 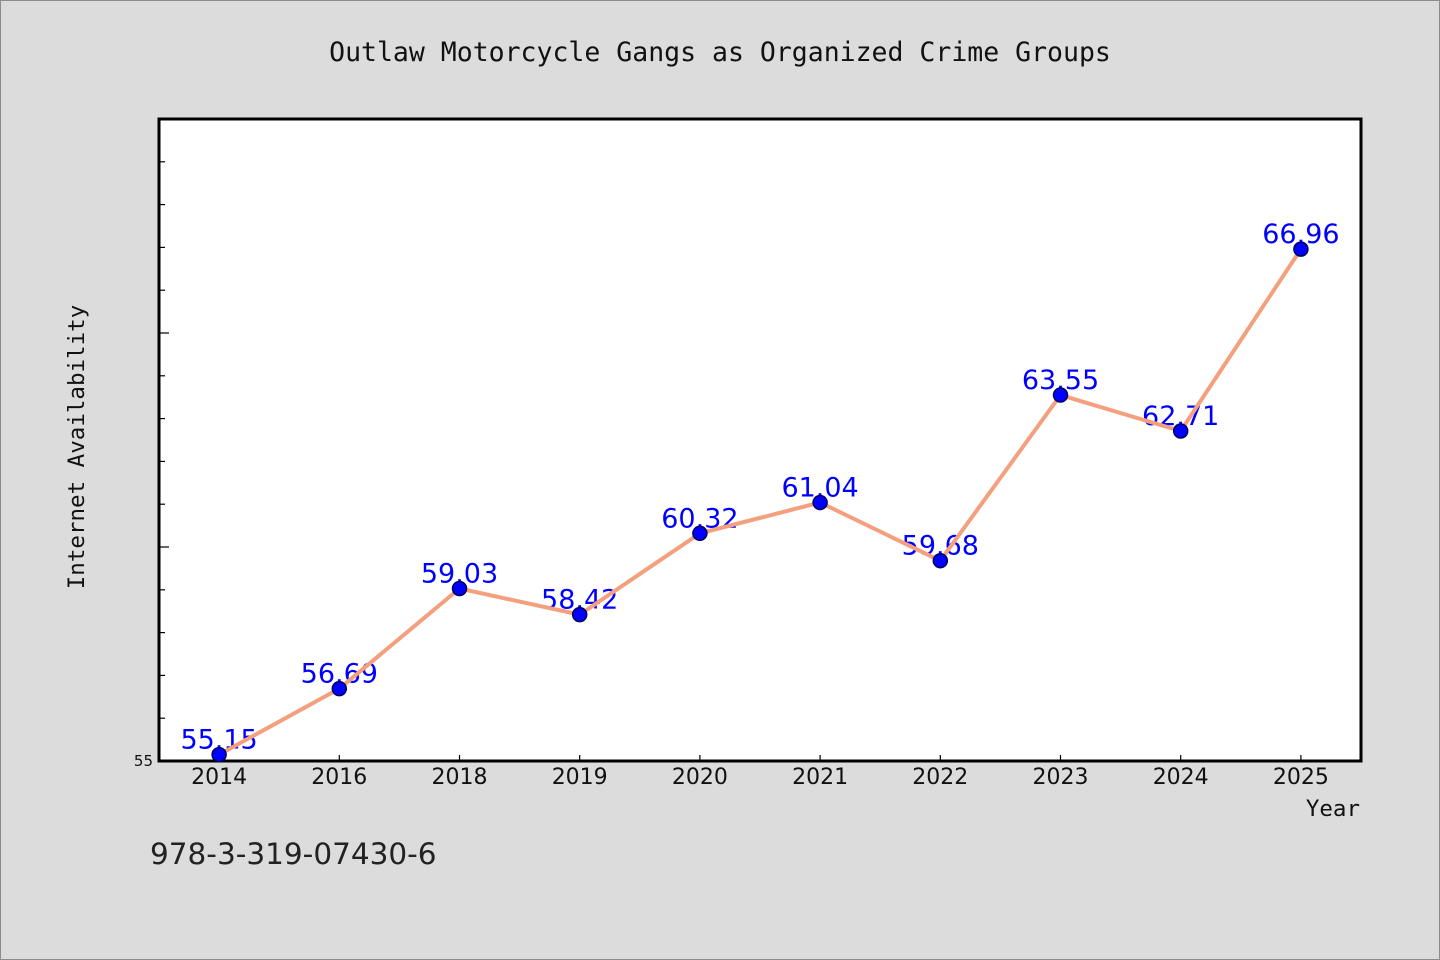 What do you see at coordinates (460, 777) in the screenshot?
I see `x-tick-label: 2018` at bounding box center [460, 777].